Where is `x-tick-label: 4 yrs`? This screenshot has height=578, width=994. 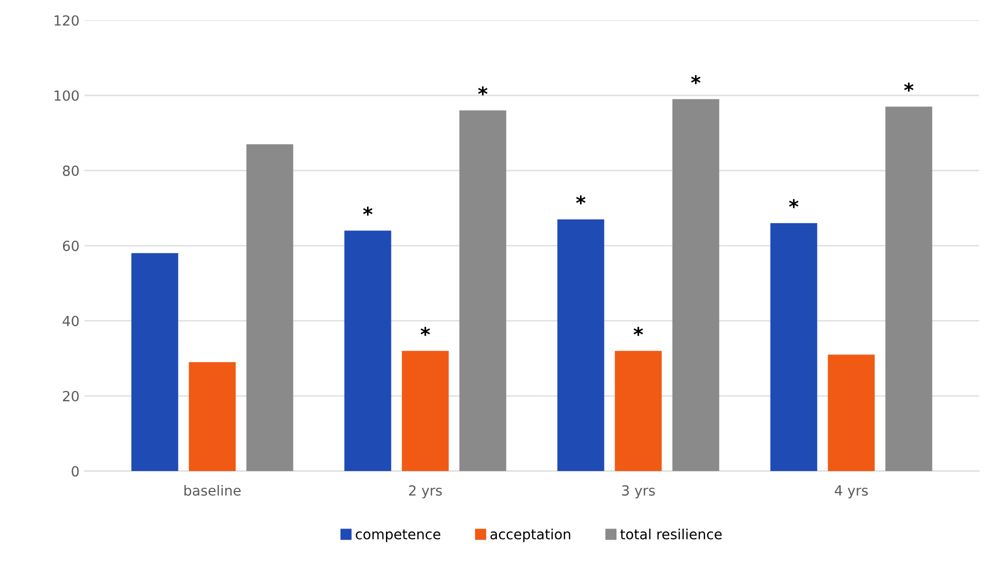
x-tick-label: 4 yrs is located at coordinates (851, 491).